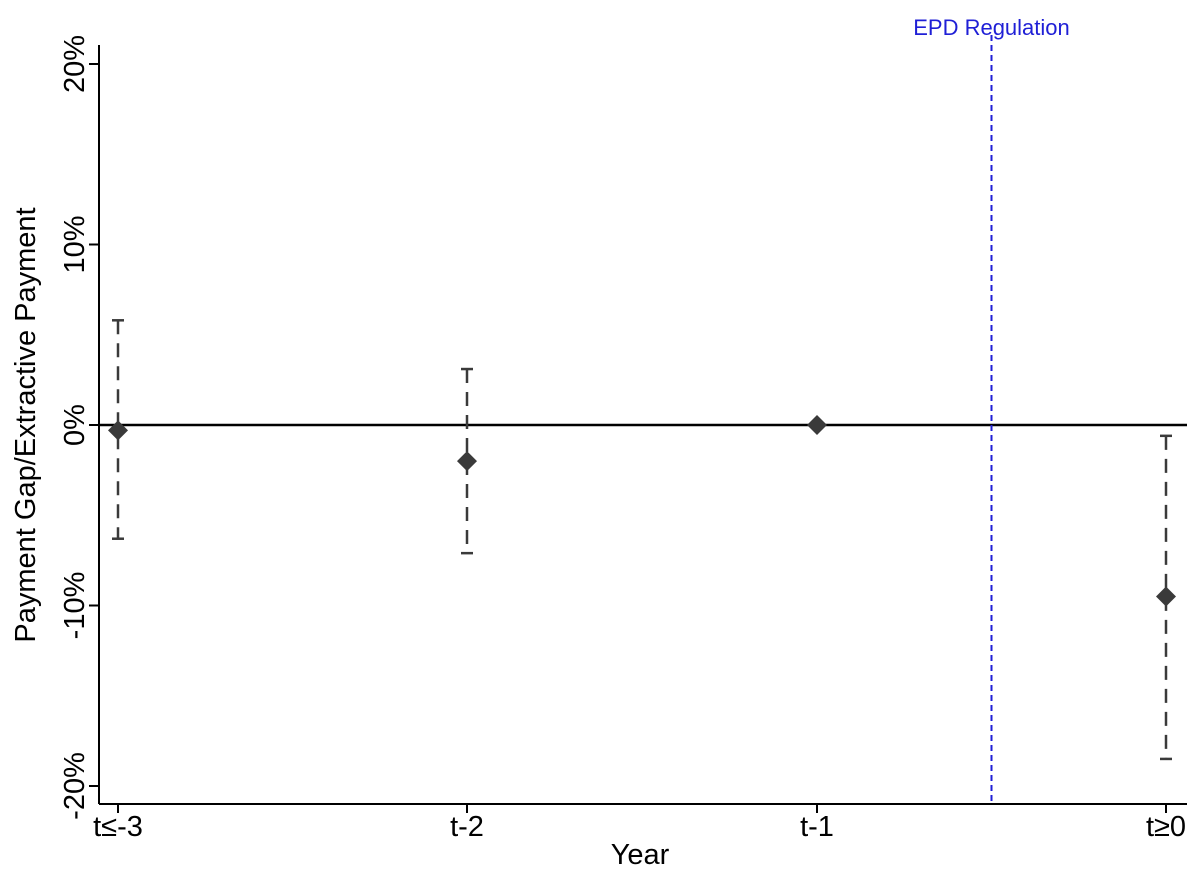  I want to click on y-tick-label: -10%, so click(75, 606).